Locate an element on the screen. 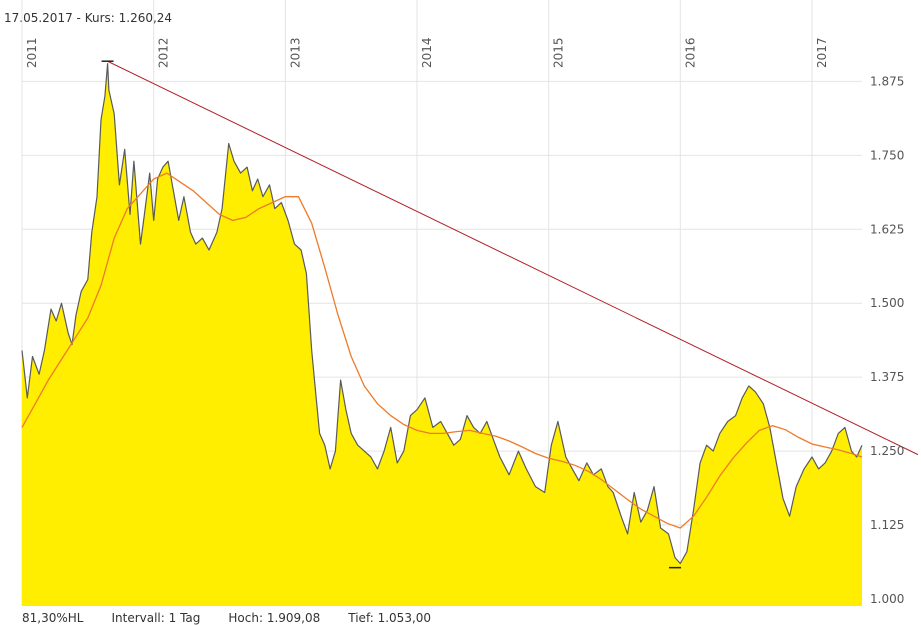 The height and width of the screenshot is (625, 921). y-tick-label: 1.250 is located at coordinates (887, 451).